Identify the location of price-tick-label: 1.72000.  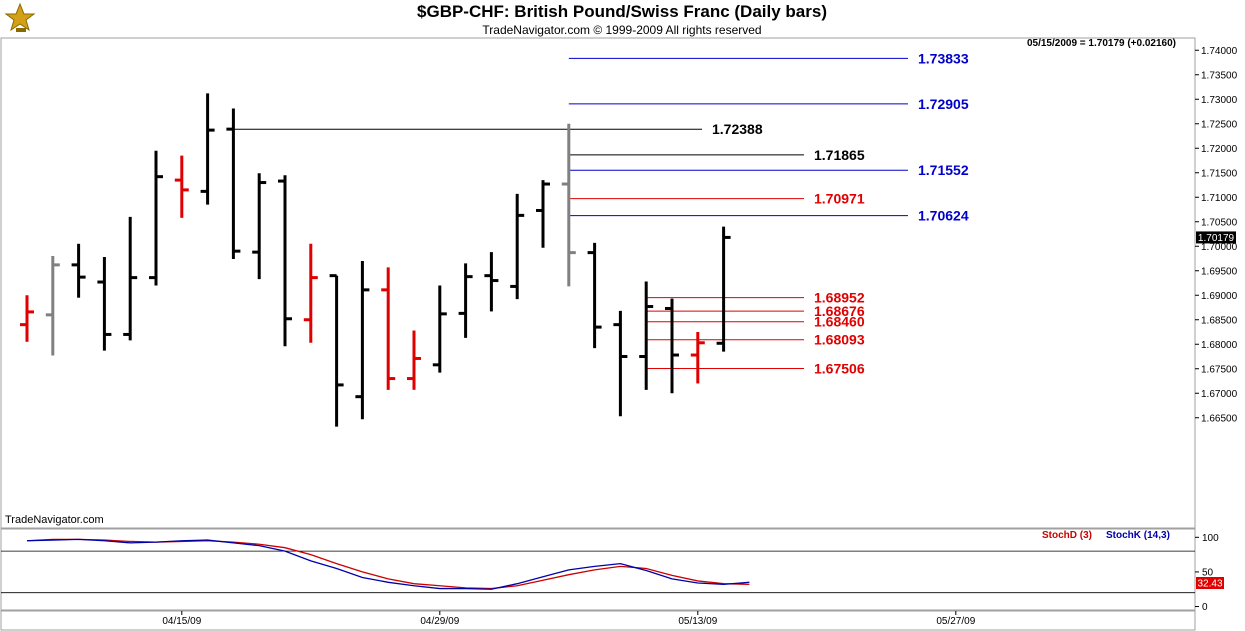
(1219, 149).